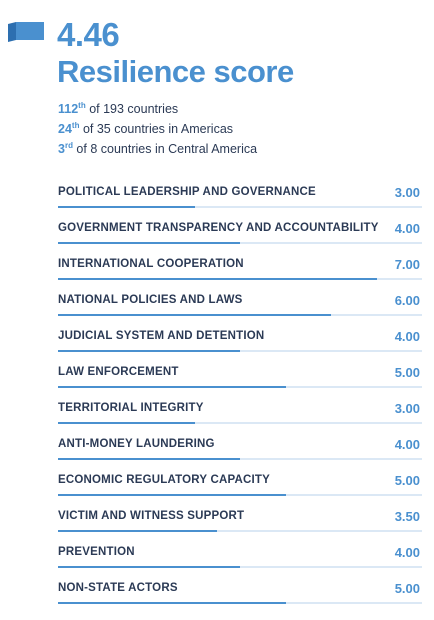 This screenshot has width=434, height=620. Describe the element at coordinates (164, 480) in the screenshot. I see `indicator-label: ECONOMIC REGULATORY CAPACITY` at that location.